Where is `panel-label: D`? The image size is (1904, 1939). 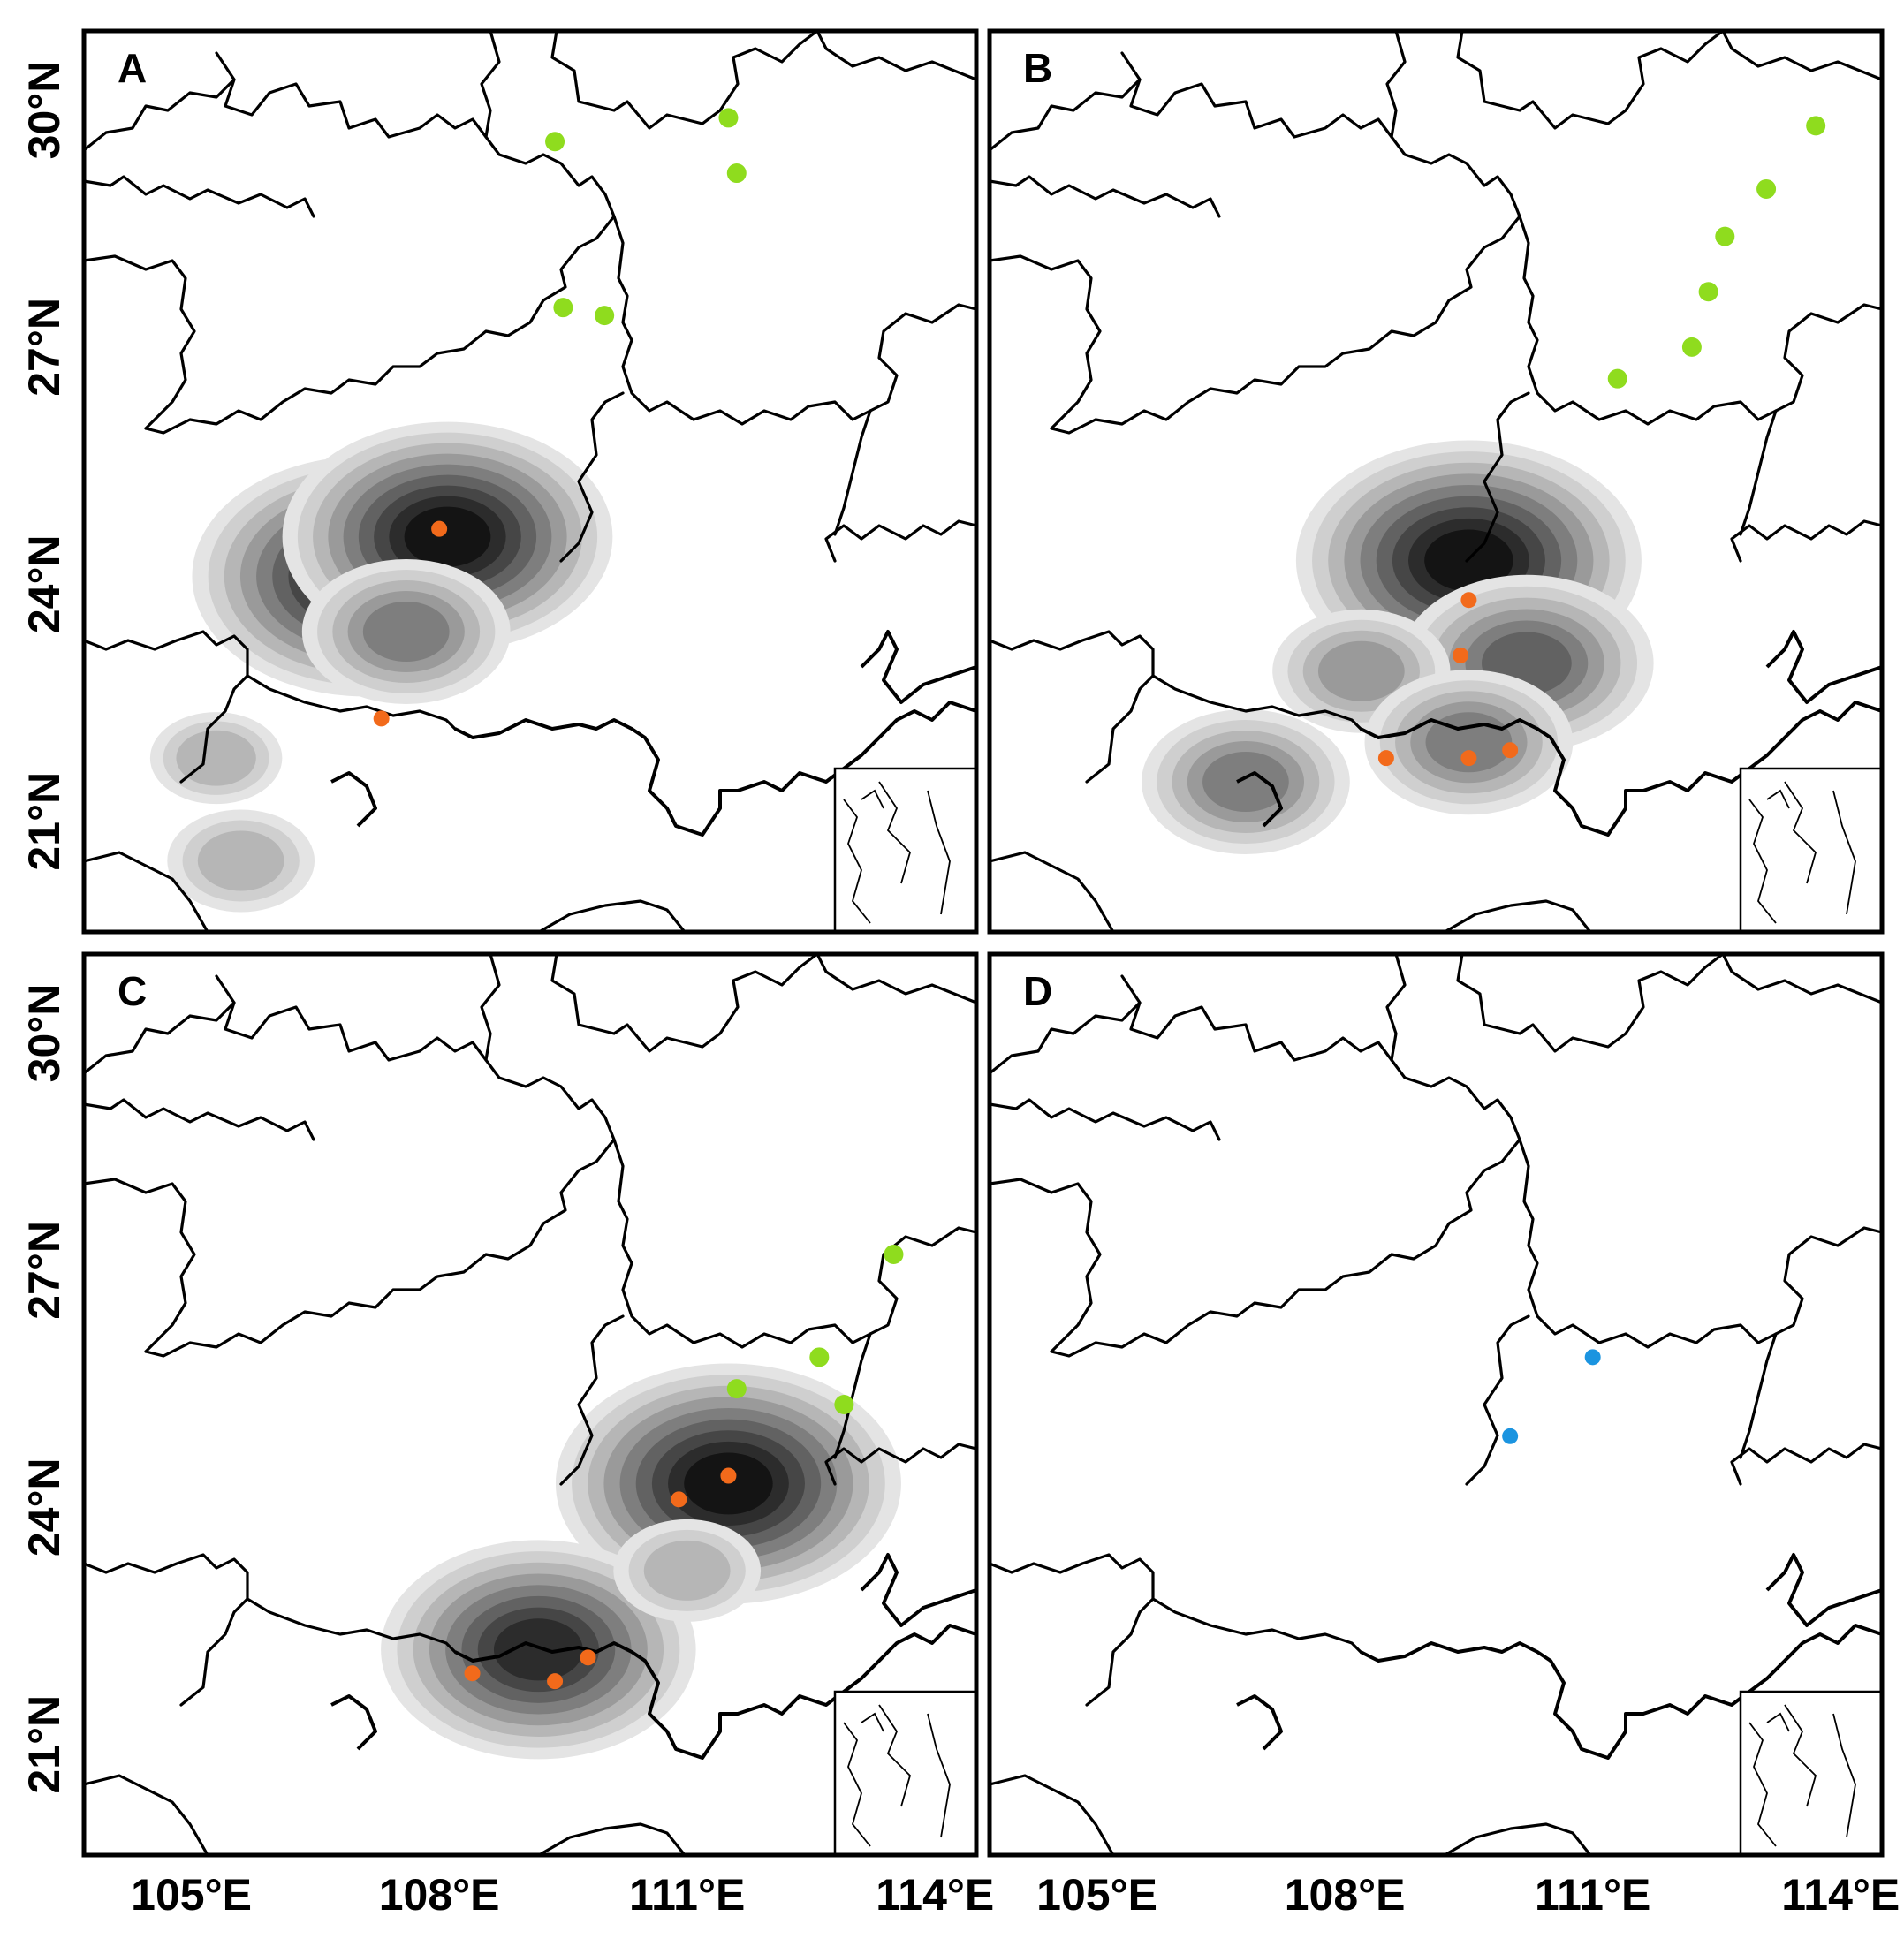
panel-label: D is located at coordinates (1037, 991).